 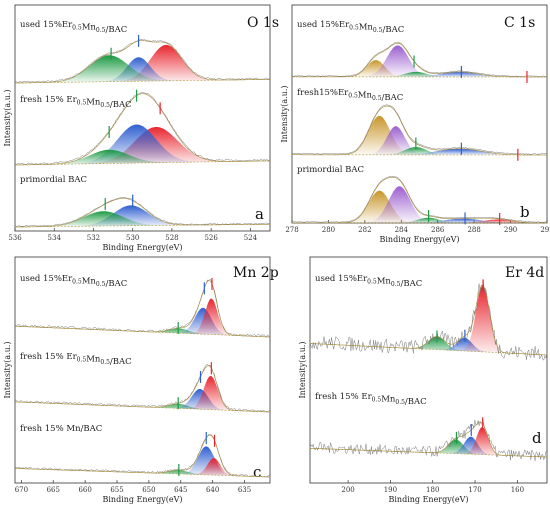 I want to click on panel-title: Mn 2p, so click(x=256, y=273).